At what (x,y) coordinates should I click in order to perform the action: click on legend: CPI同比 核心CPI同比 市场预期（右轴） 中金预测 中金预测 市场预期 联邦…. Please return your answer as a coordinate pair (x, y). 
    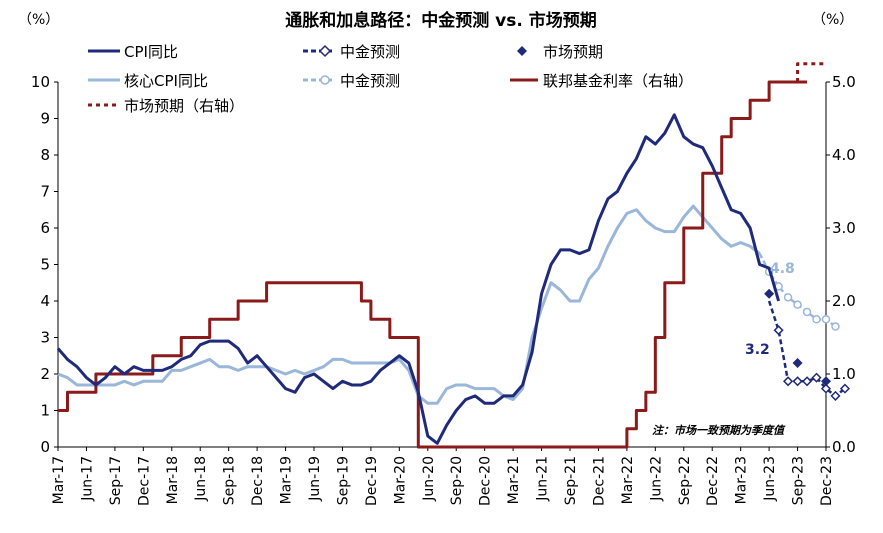
    Looking at the image, I should click on (390, 79).